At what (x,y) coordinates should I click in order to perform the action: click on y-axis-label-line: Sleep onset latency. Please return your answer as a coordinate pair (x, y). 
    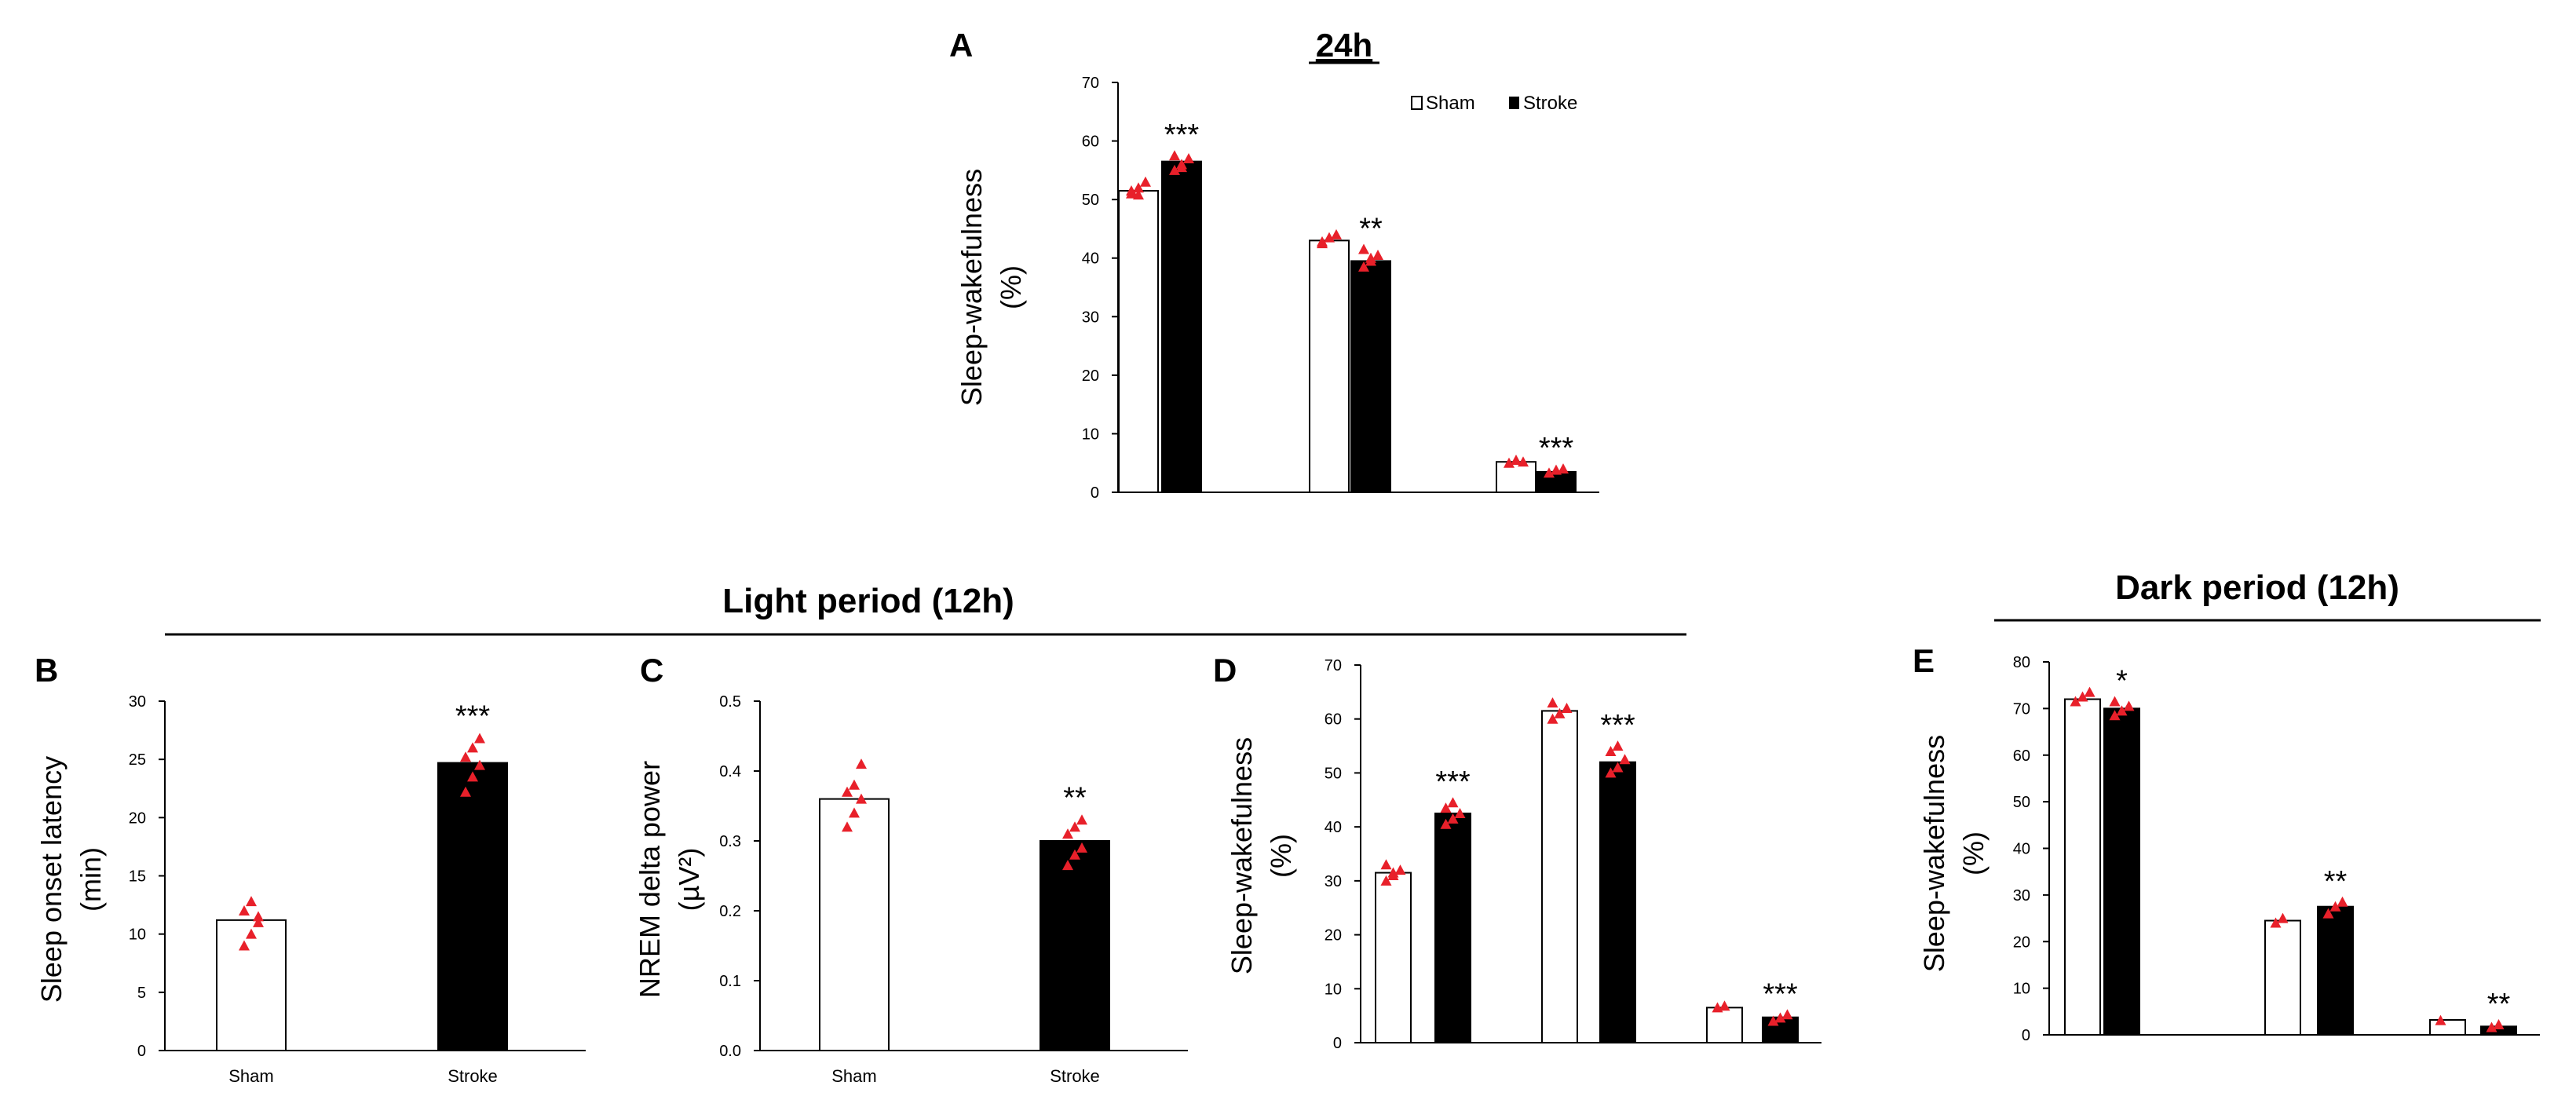
    Looking at the image, I should click on (51, 879).